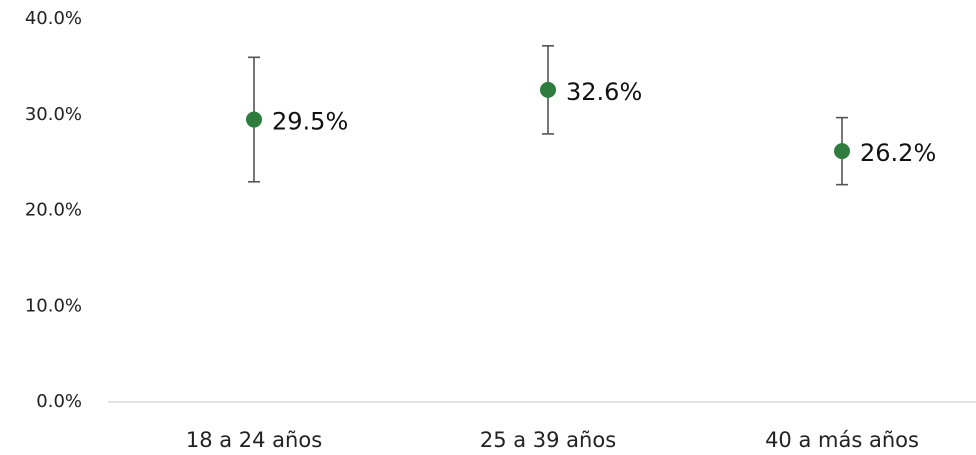  I want to click on y-axis: 0.0% 10.0% 20.0% 30.0% 40.0%, so click(53, 210).